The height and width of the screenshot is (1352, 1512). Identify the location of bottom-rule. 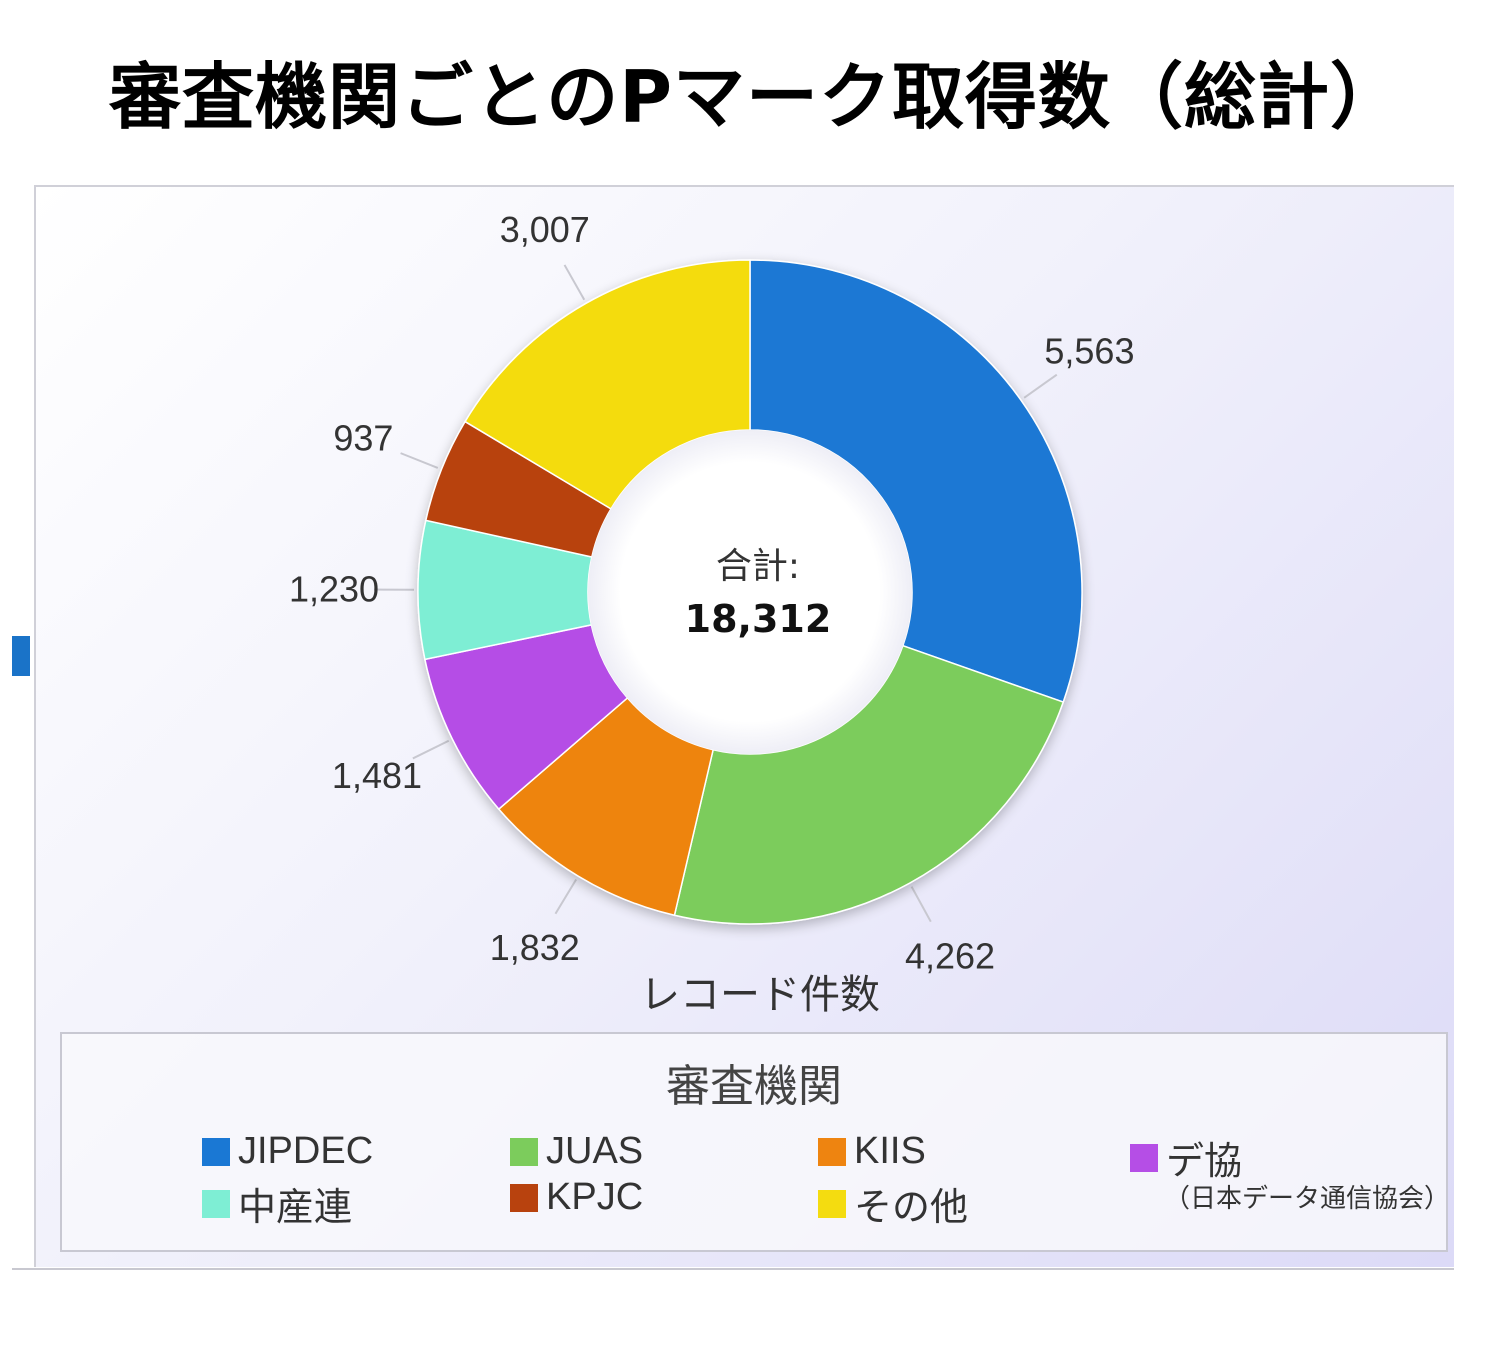
(733, 1269).